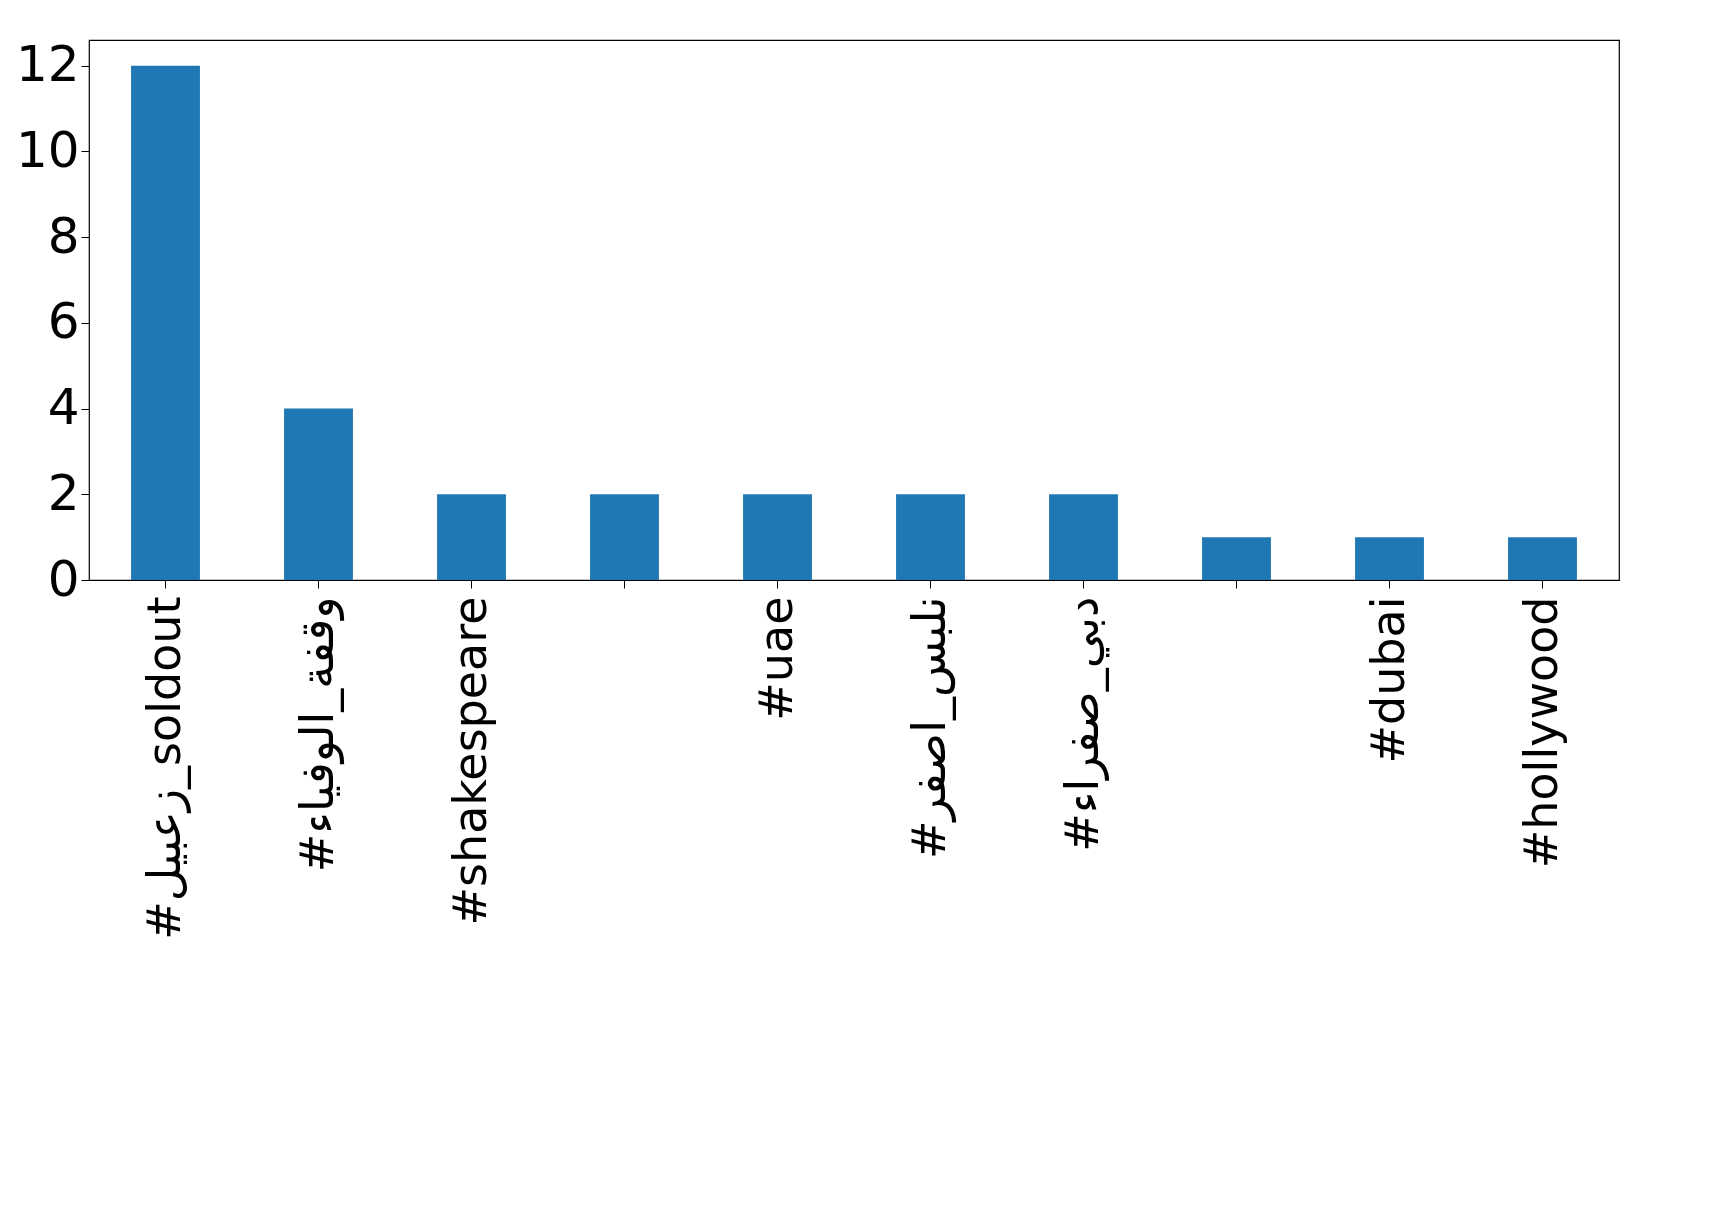 This screenshot has width=1719, height=1231. I want to click on y-tick-label: 2, so click(63, 492).